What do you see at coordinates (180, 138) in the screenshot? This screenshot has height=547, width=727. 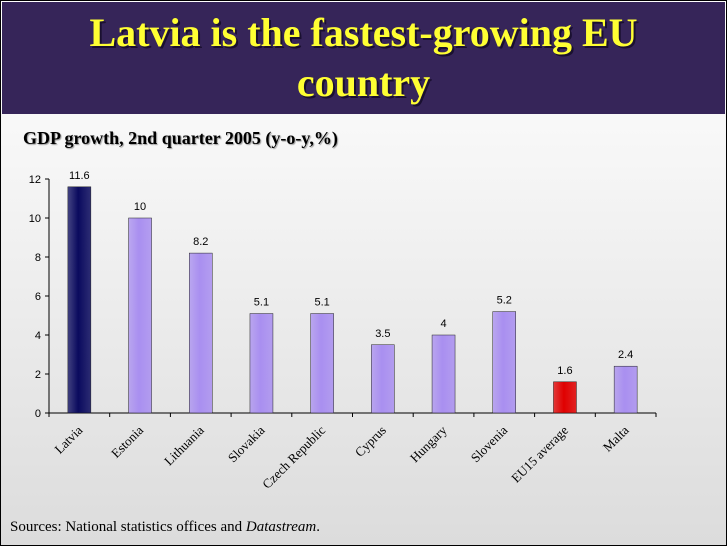 I see `chart-subtitle: GDP growth, 2nd quarter 2005 (y-o-y,%)` at bounding box center [180, 138].